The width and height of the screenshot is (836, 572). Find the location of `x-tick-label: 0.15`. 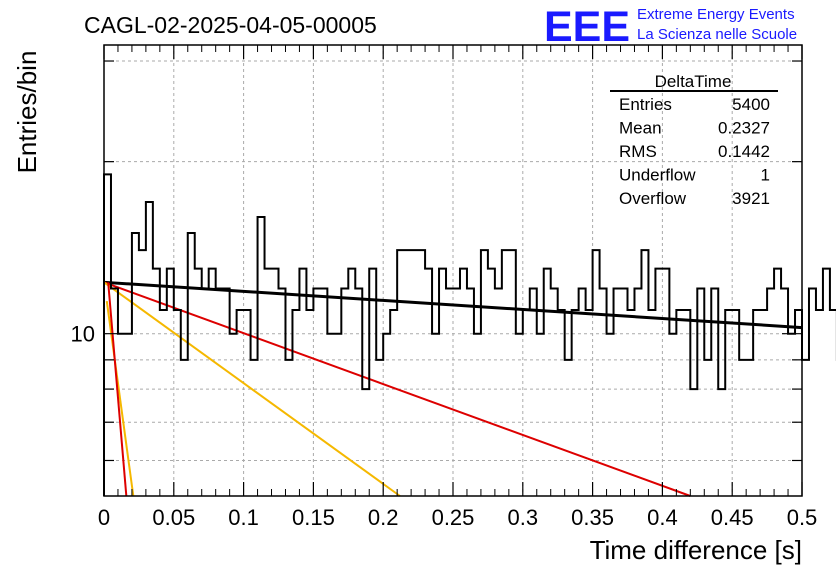

x-tick-label: 0.15 is located at coordinates (313, 517).